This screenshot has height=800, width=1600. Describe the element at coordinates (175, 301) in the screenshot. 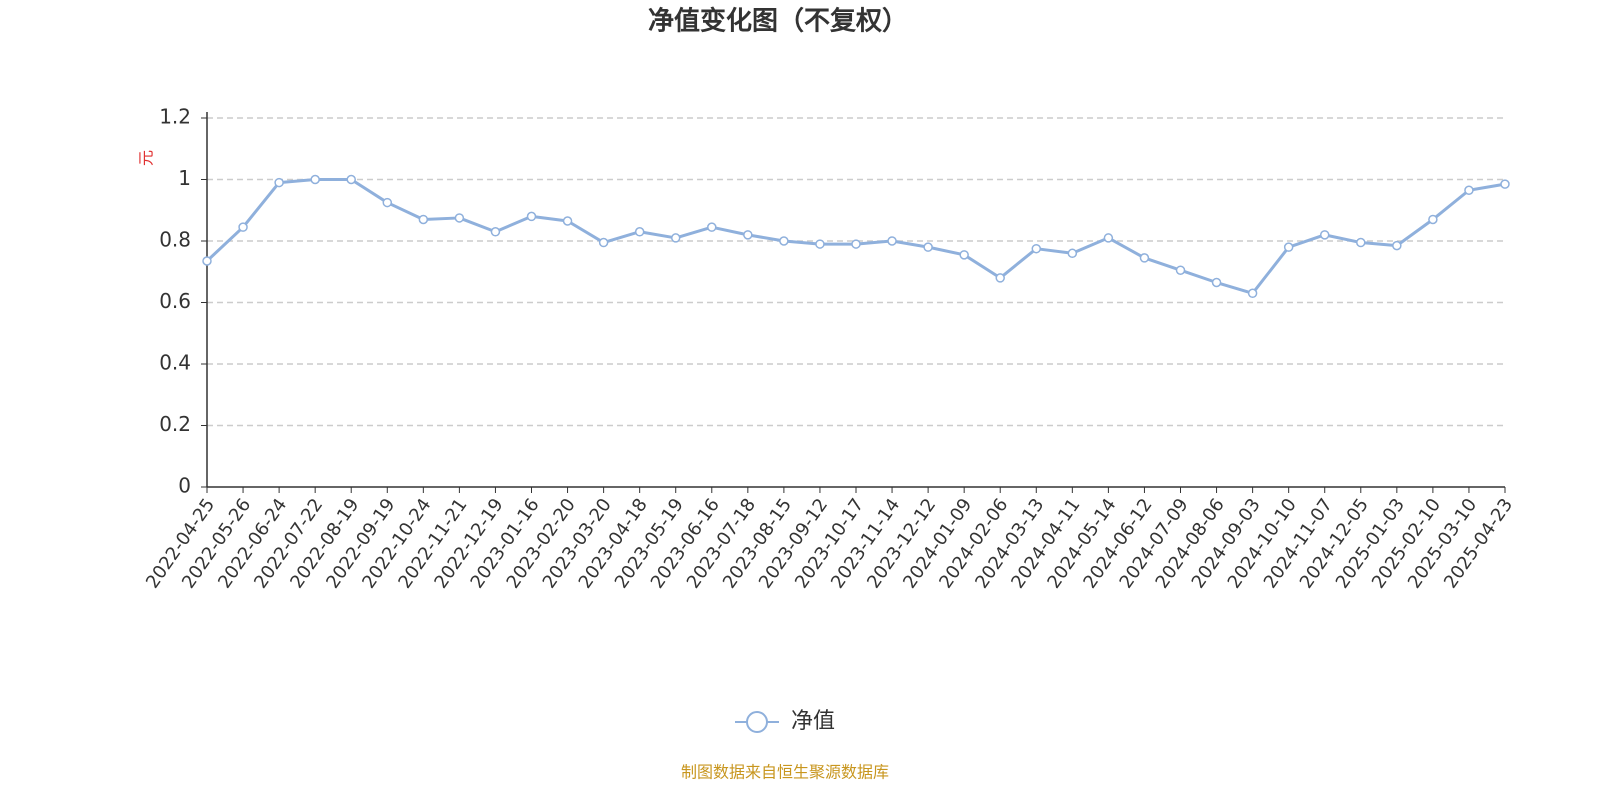

I see `y-tick-label: 0.6` at that location.